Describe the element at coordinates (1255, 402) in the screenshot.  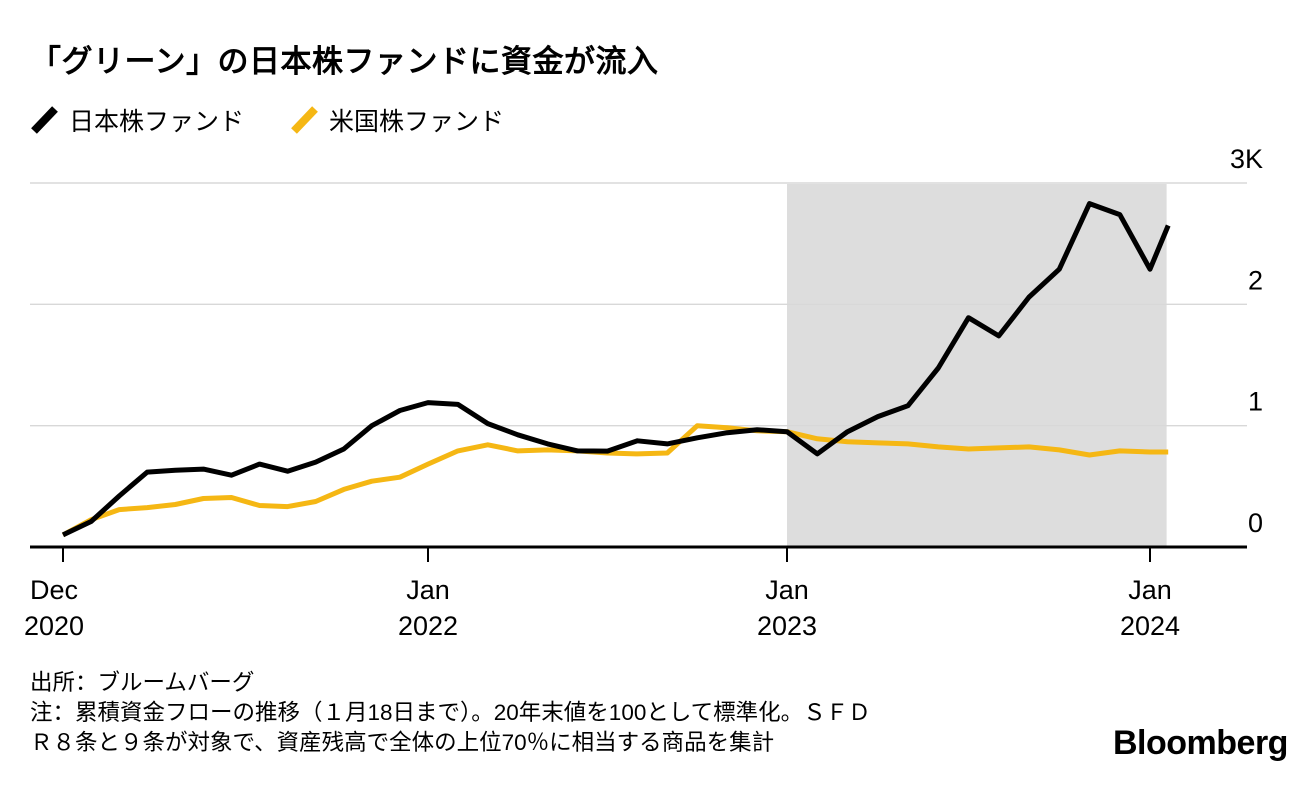
I see `y-axis-label: 1` at that location.